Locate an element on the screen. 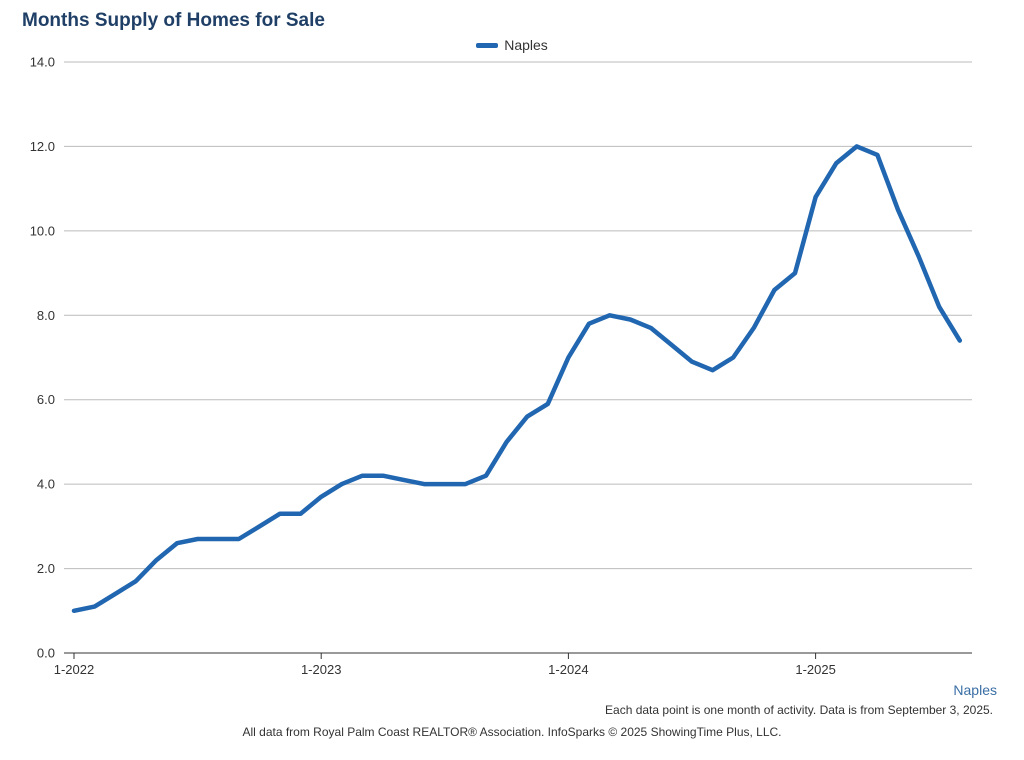 Image resolution: width=1024 pixels, height=760 pixels. y-tick-label: 4.0 is located at coordinates (46, 484).